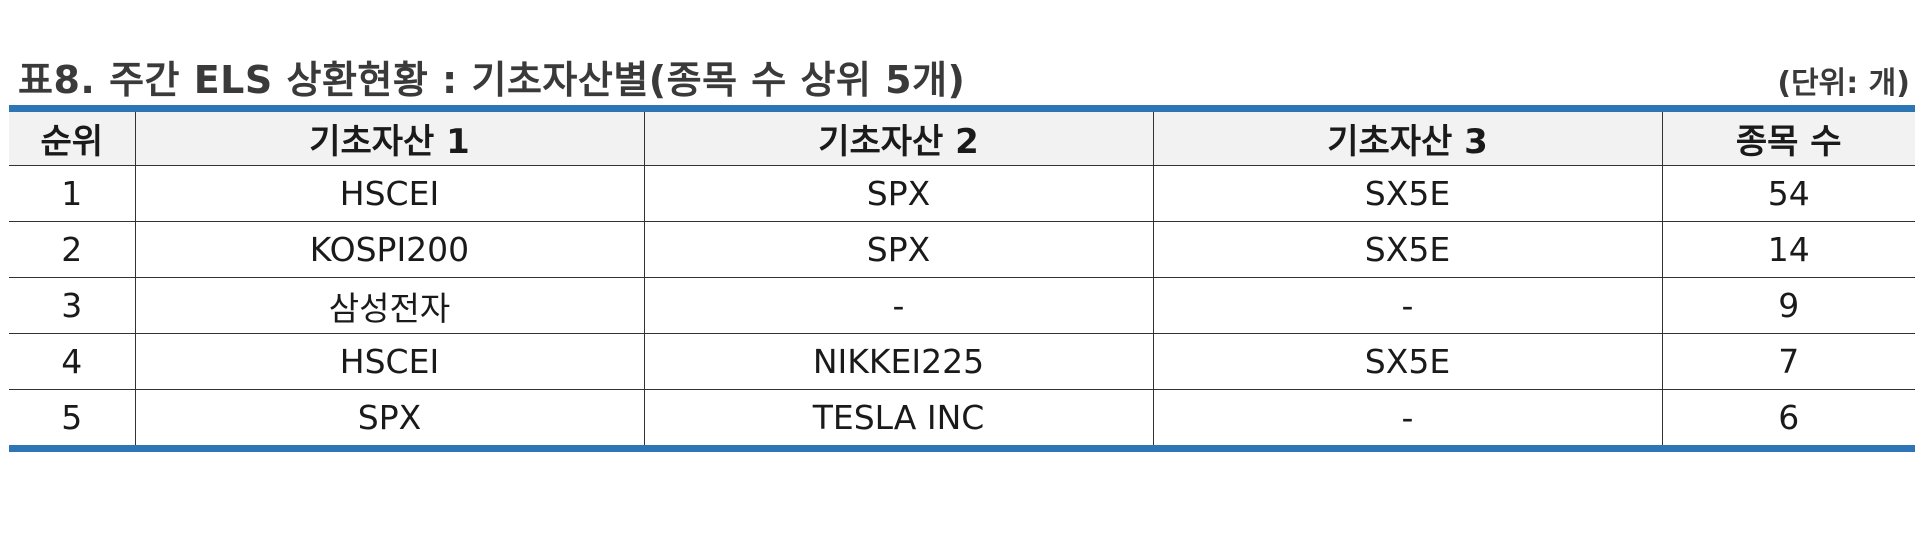  I want to click on cell-count: 54, so click(1788, 193).